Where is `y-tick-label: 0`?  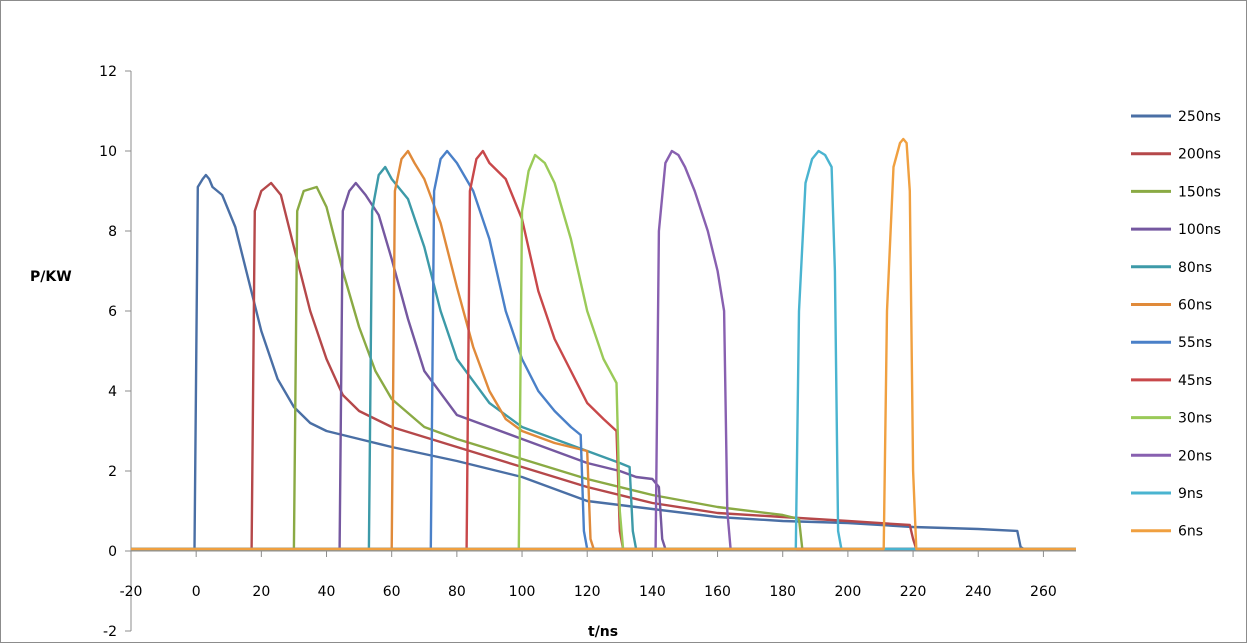 y-tick-label: 0 is located at coordinates (112, 552).